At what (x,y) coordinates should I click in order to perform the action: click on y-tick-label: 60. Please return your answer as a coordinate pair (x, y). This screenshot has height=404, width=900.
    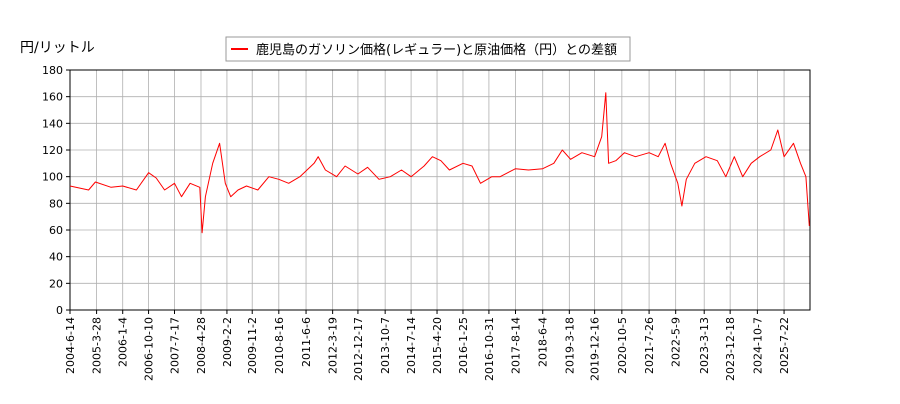
    Looking at the image, I should click on (56, 230).